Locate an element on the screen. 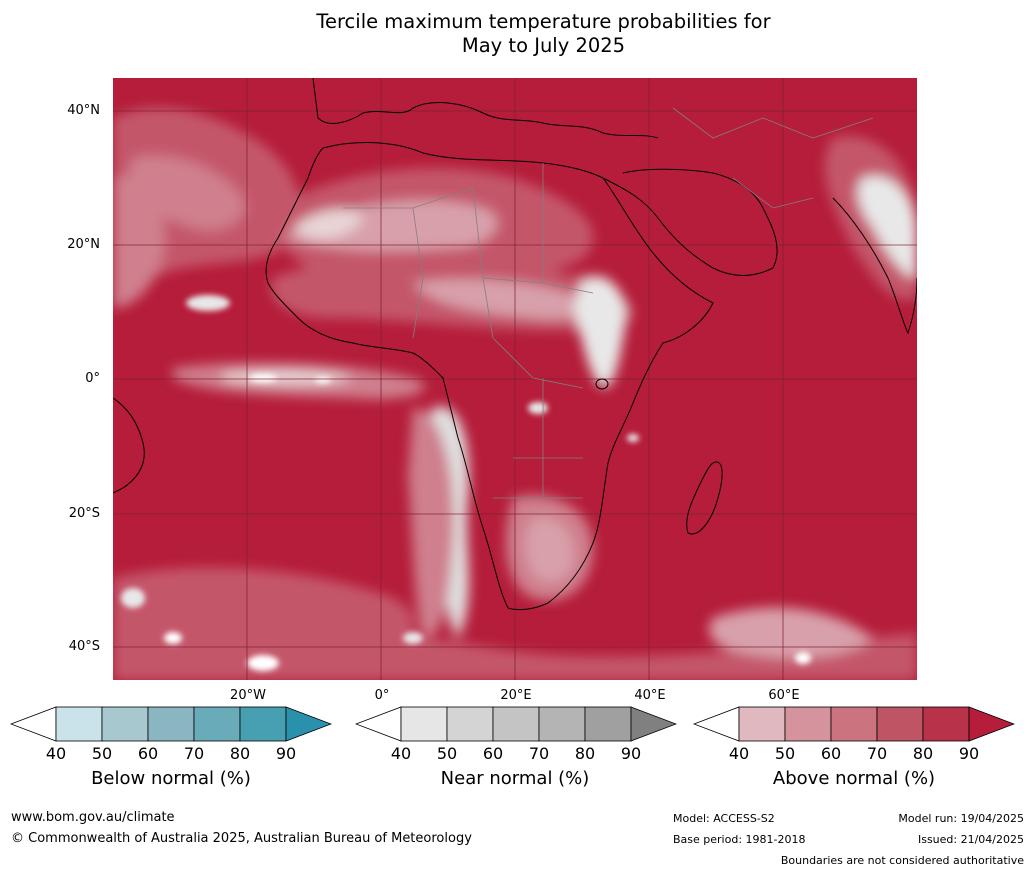 This screenshot has height=873, width=1035. footer-base-period: Base period: 1981-2018 is located at coordinates (739, 839).